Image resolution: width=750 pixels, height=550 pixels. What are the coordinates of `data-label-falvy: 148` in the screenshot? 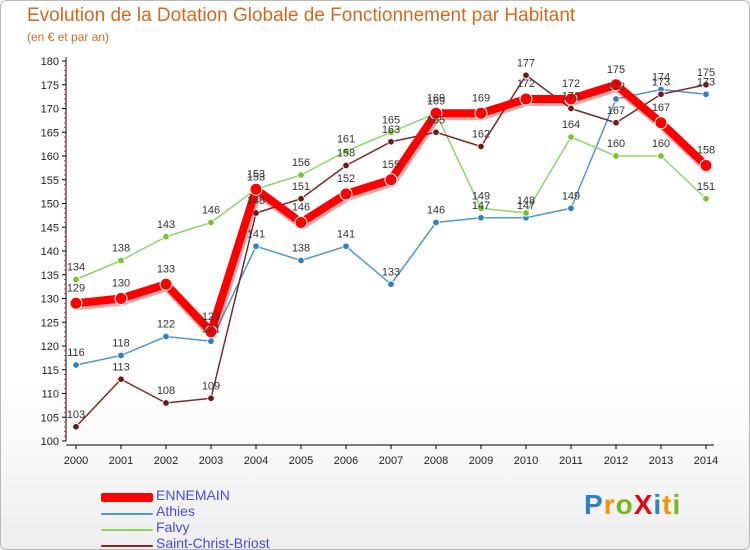 It's located at (526, 201).